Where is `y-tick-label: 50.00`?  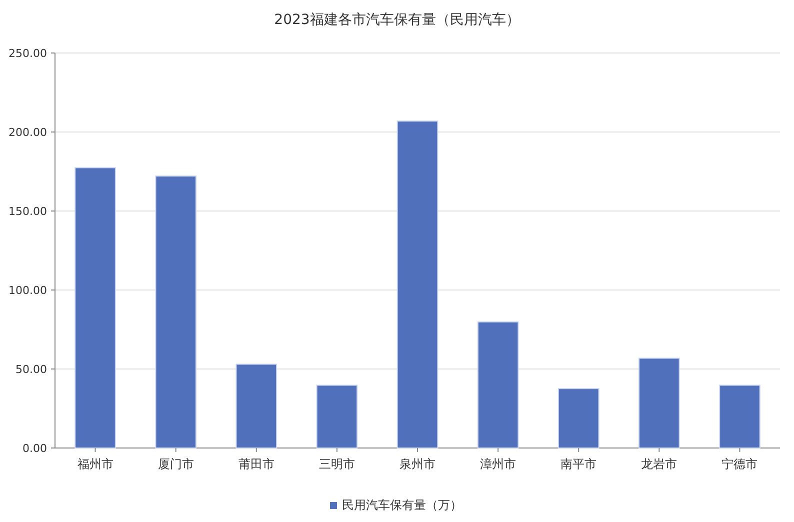
y-tick-label: 50.00 is located at coordinates (31, 369).